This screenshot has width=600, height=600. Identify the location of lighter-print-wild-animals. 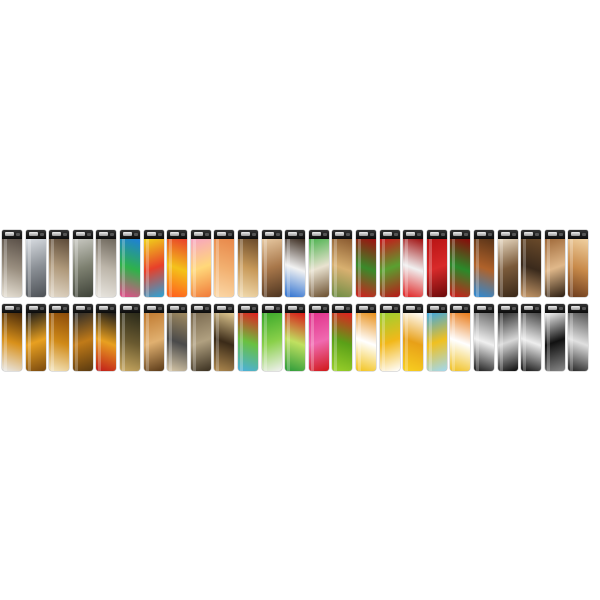
(200, 342).